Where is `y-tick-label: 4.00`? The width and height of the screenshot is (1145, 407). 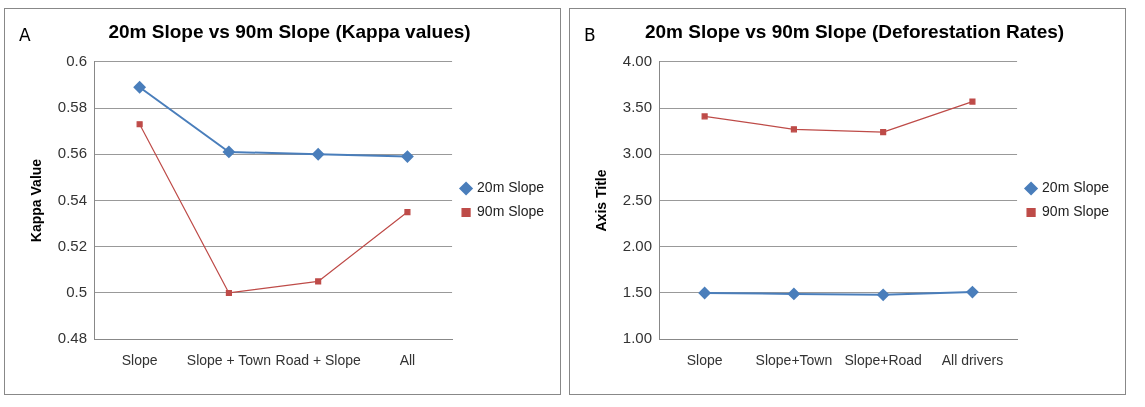
y-tick-label: 4.00 is located at coordinates (637, 60).